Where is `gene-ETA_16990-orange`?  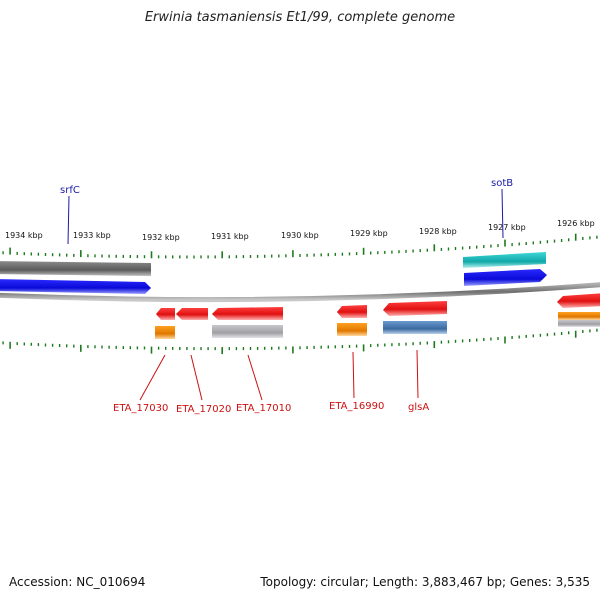 gene-ETA_16990-orange is located at coordinates (352, 329).